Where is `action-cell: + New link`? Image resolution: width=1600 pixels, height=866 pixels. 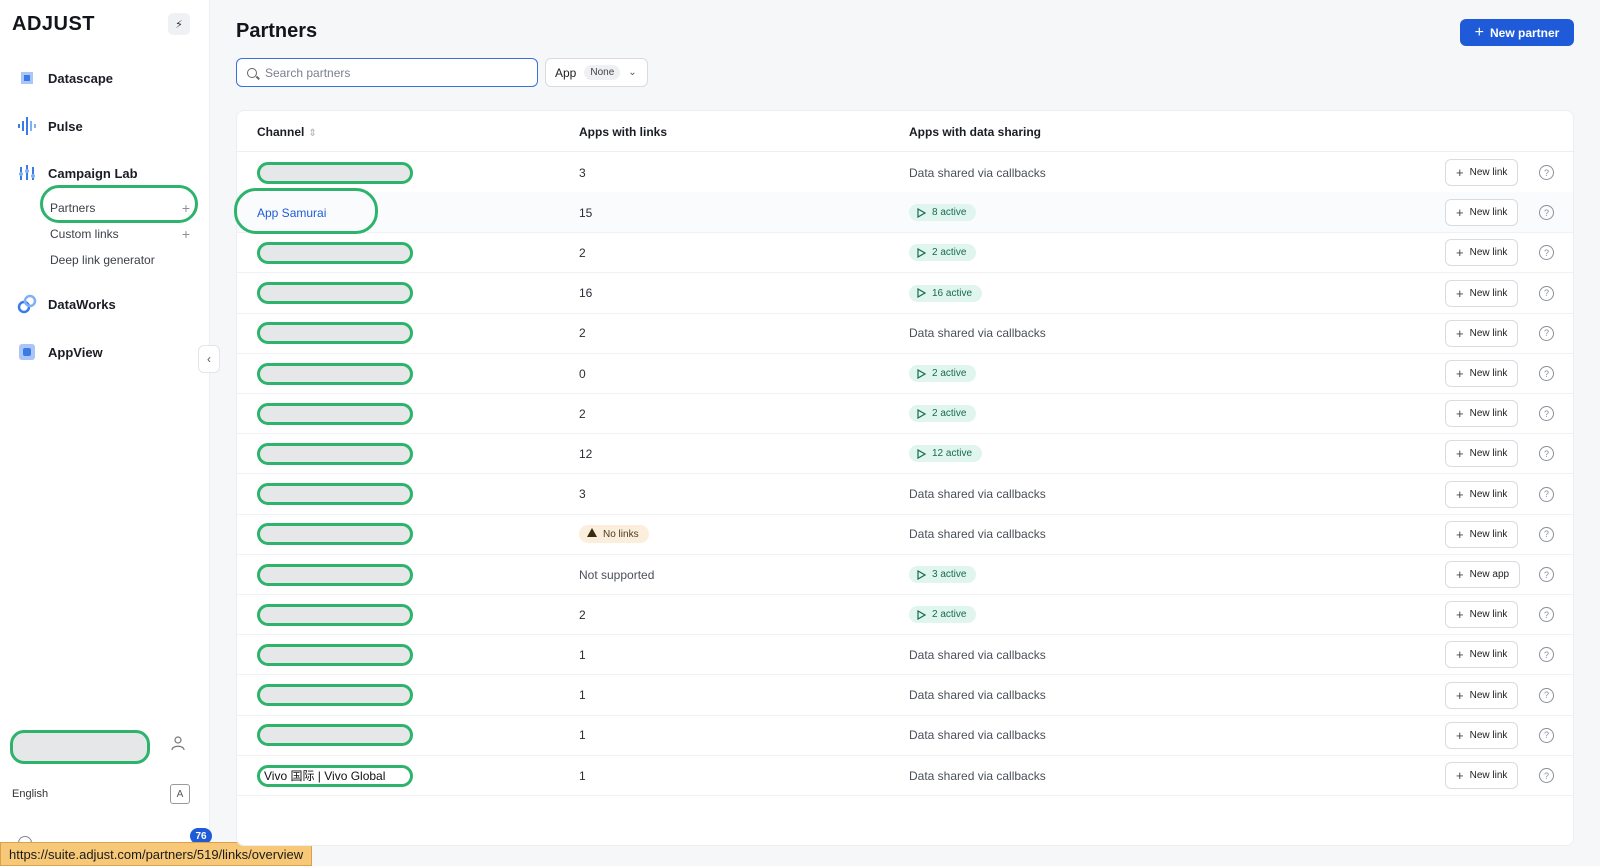
action-cell: + New link is located at coordinates (1482, 614).